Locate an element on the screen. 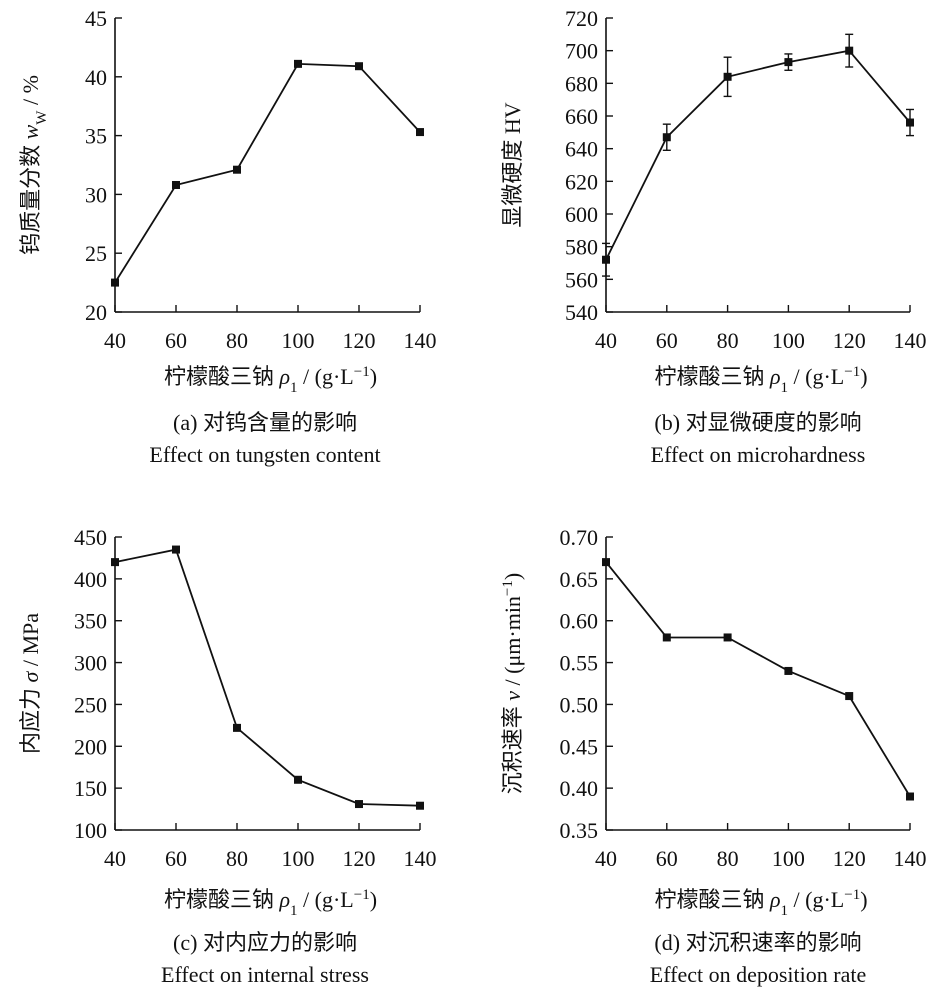  caption-en: Effect on microhardness is located at coordinates (758, 454).